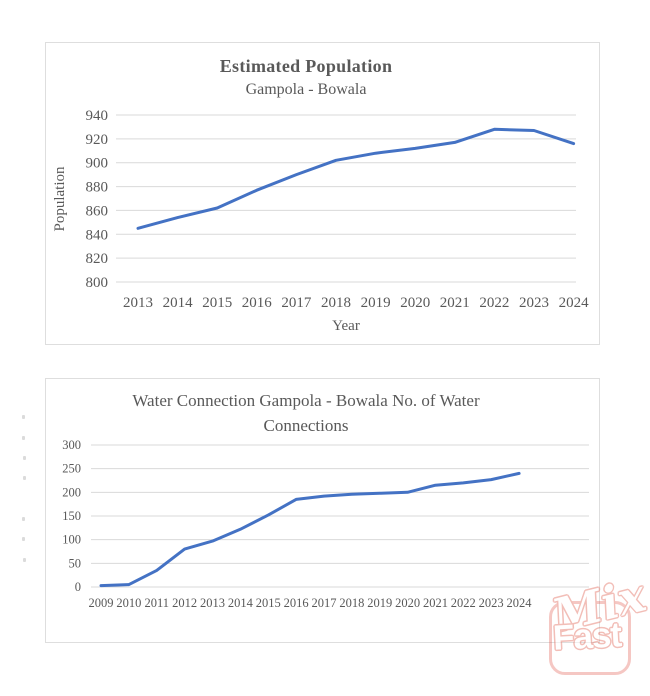 The image size is (650, 696). I want to click on y-tick-label: 50, so click(75, 563).